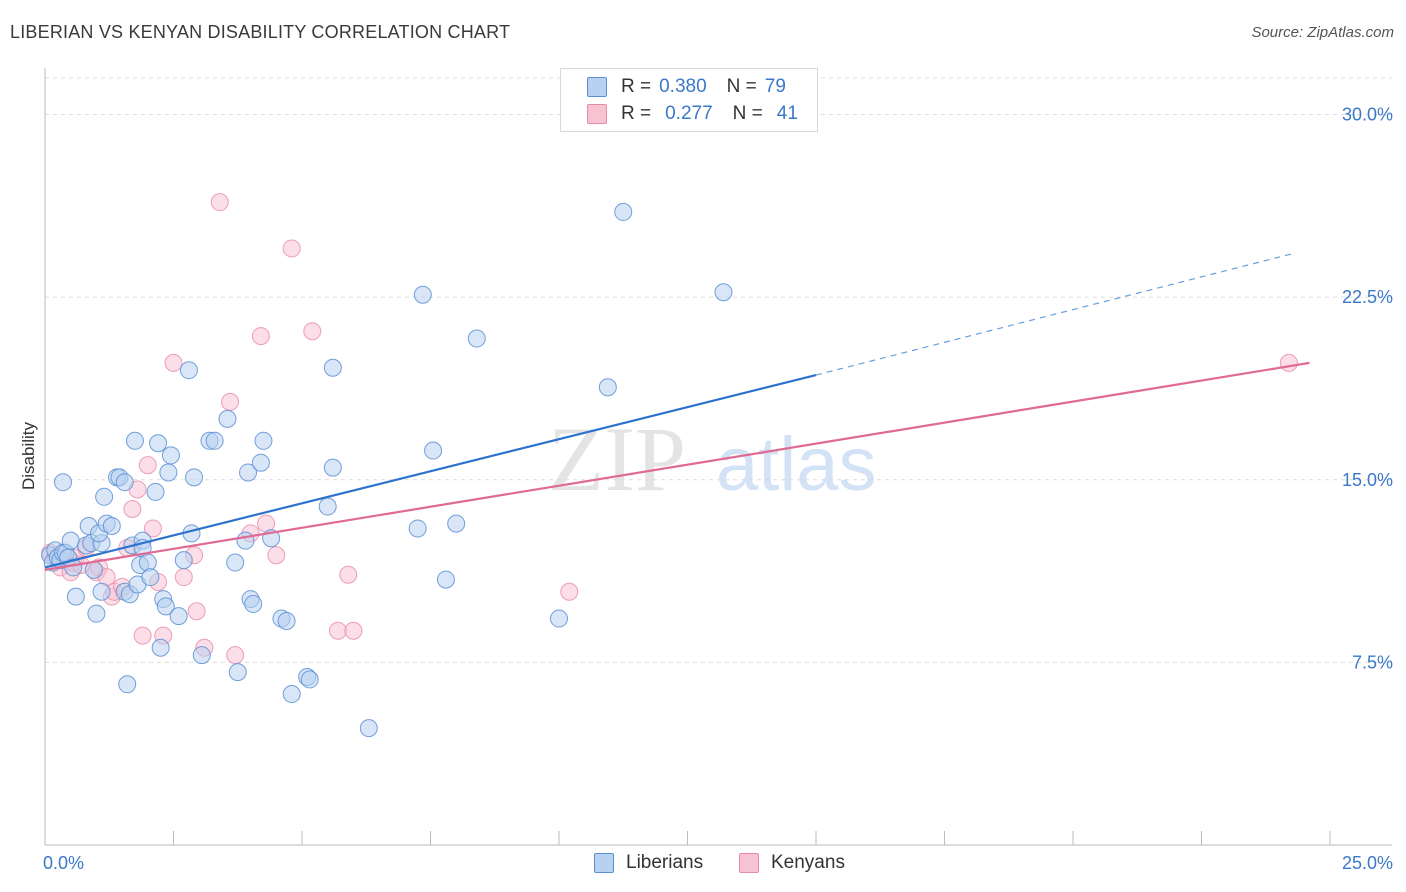  What do you see at coordinates (1367, 863) in the screenshot?
I see `x-tick-label: 25.0%` at bounding box center [1367, 863].